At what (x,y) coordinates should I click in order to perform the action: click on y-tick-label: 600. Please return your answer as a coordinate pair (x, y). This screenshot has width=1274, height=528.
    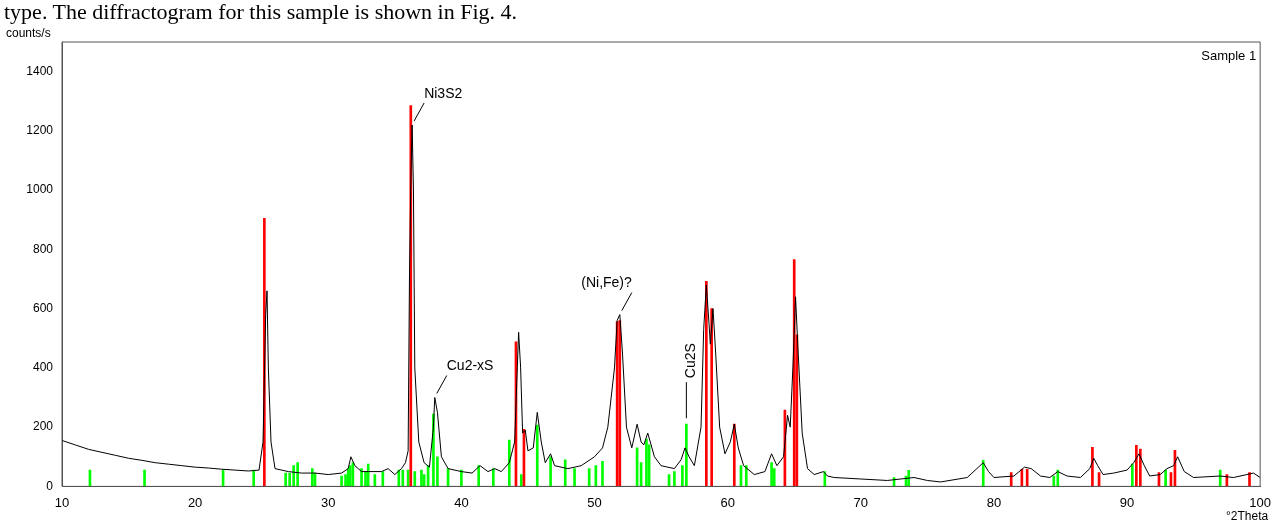
    Looking at the image, I should click on (43, 307).